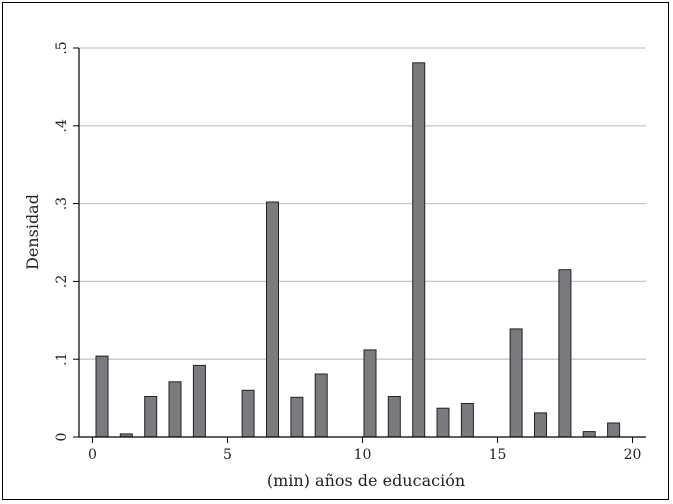 The width and height of the screenshot is (673, 504). What do you see at coordinates (633, 455) in the screenshot?
I see `x-tick-label: 20` at bounding box center [633, 455].